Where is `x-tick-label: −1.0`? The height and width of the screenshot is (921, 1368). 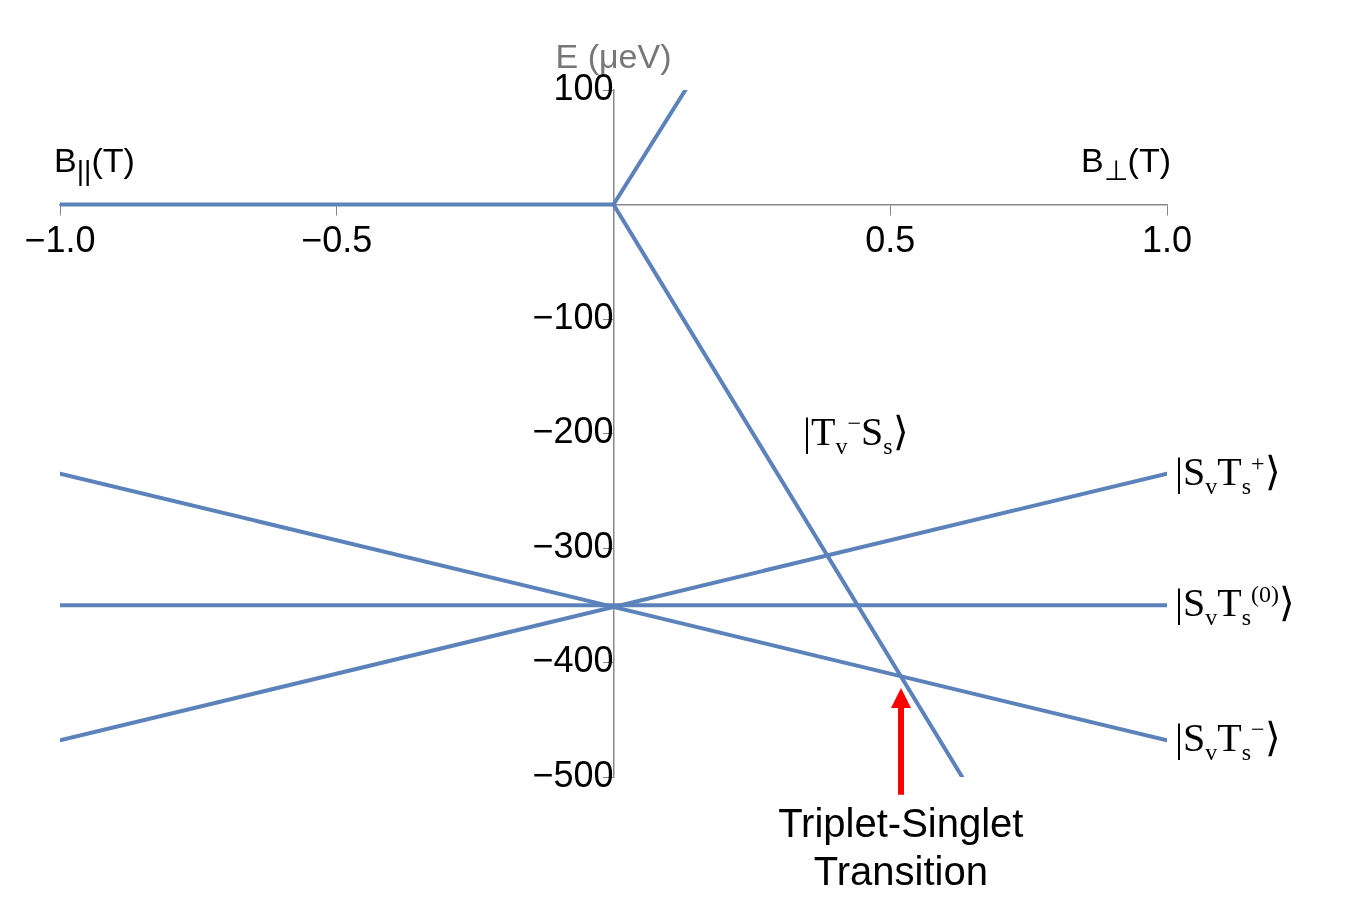
x-tick-label: −1.0 is located at coordinates (60, 240).